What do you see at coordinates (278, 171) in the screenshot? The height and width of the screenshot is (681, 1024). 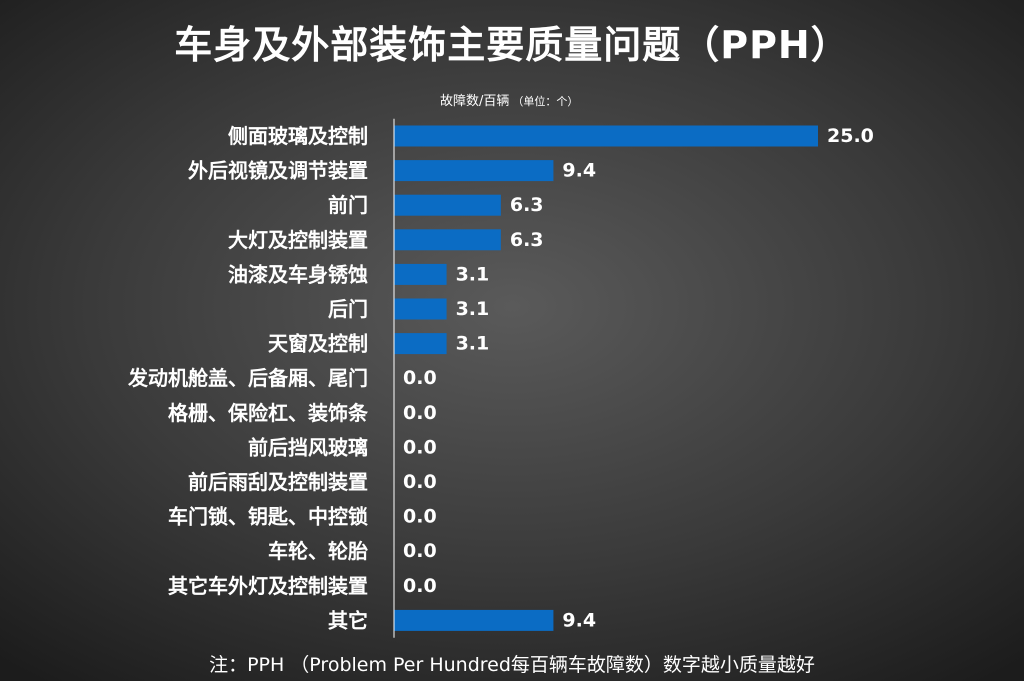 I see `category-label: 外后视镜及调节装置` at bounding box center [278, 171].